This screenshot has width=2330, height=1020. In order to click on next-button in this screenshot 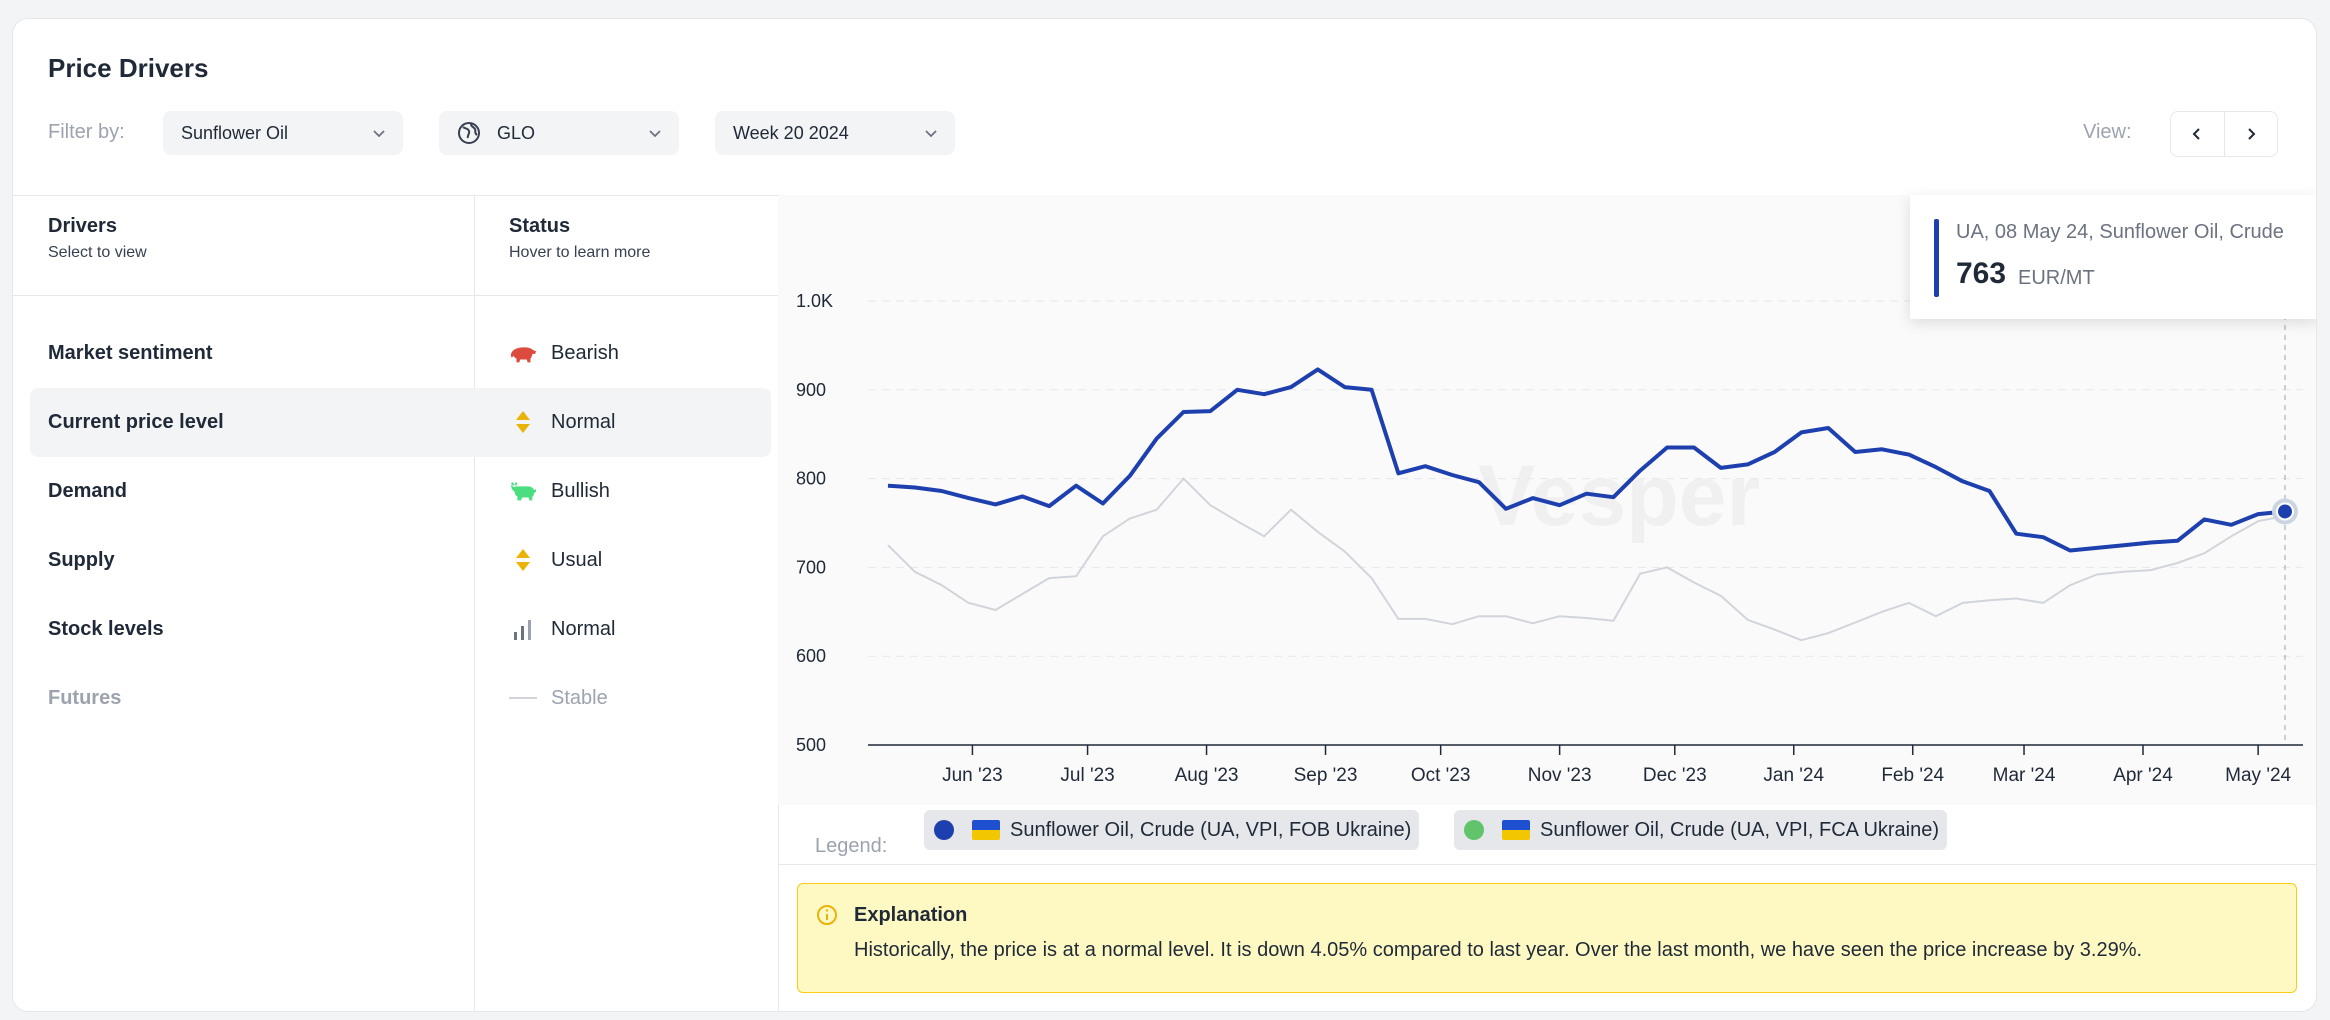, I will do `click(2251, 134)`.